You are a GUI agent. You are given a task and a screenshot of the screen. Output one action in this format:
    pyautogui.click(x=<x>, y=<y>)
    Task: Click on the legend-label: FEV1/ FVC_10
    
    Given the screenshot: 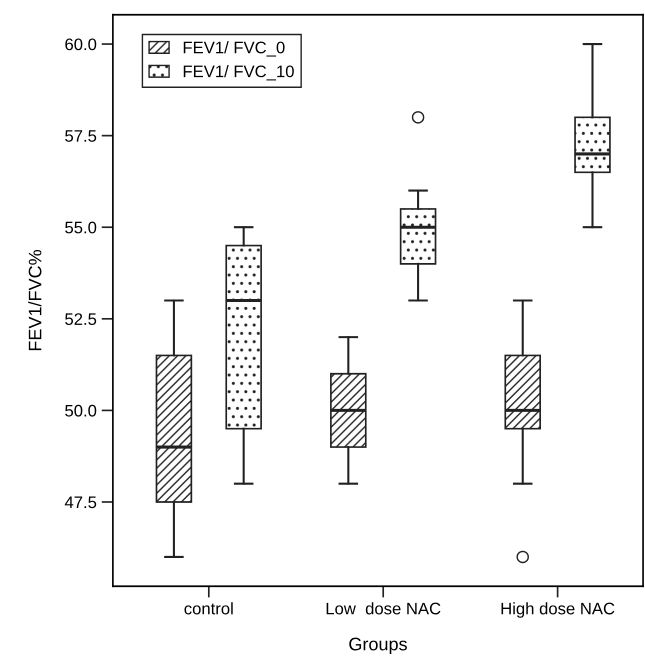 What is the action you would take?
    pyautogui.click(x=239, y=72)
    